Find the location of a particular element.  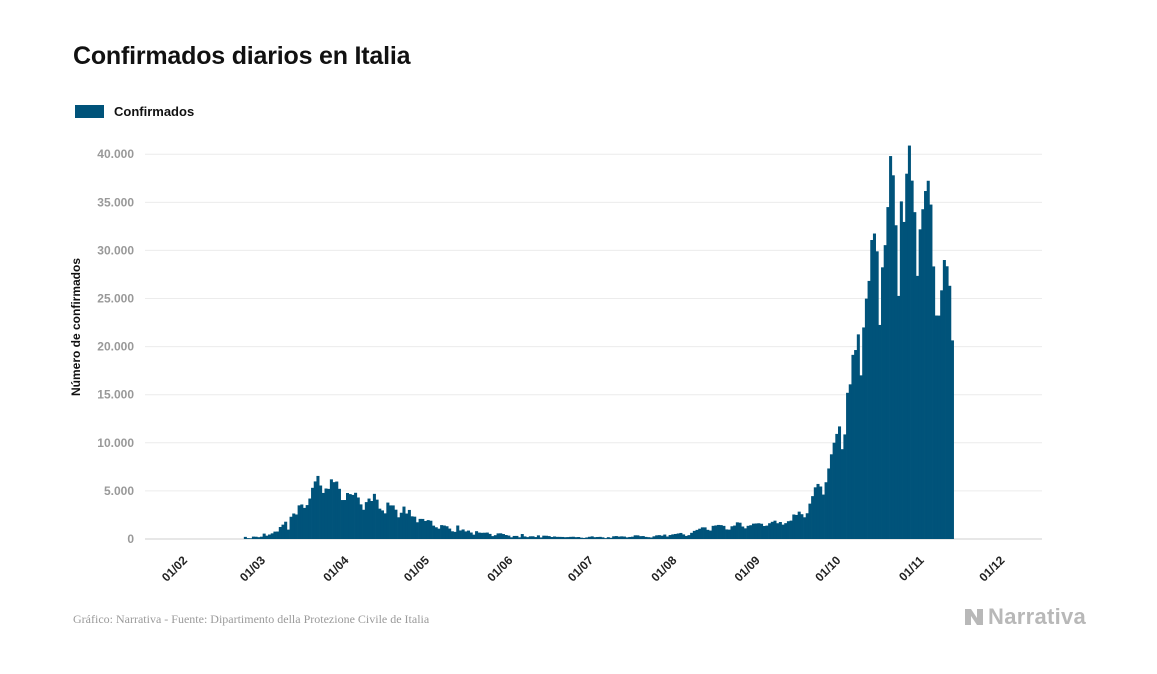

narrativa-logo: Narrativa is located at coordinates (1024, 617).